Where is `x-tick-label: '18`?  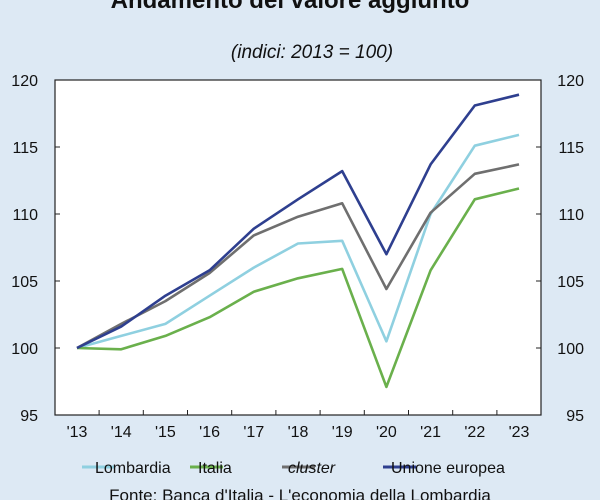
x-tick-label: '18 is located at coordinates (298, 432).